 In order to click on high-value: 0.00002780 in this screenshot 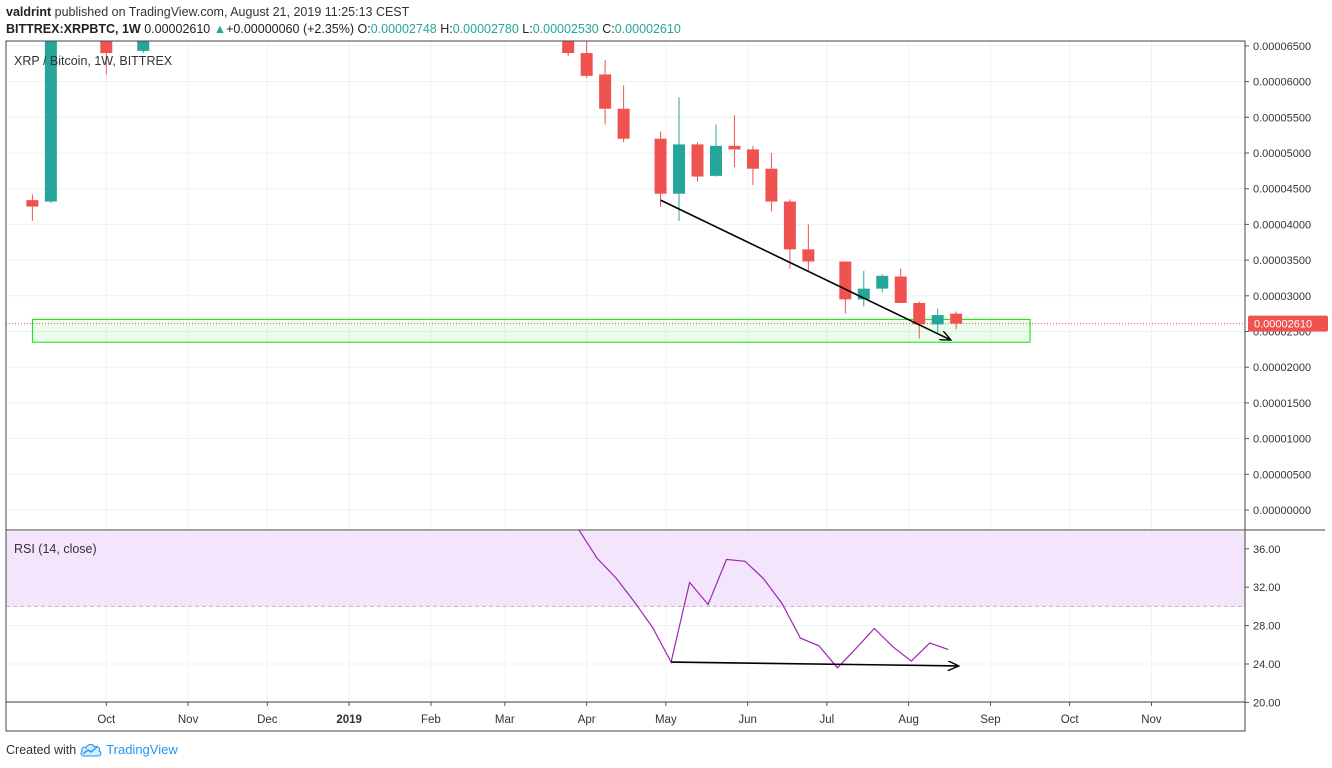, I will do `click(485, 29)`.